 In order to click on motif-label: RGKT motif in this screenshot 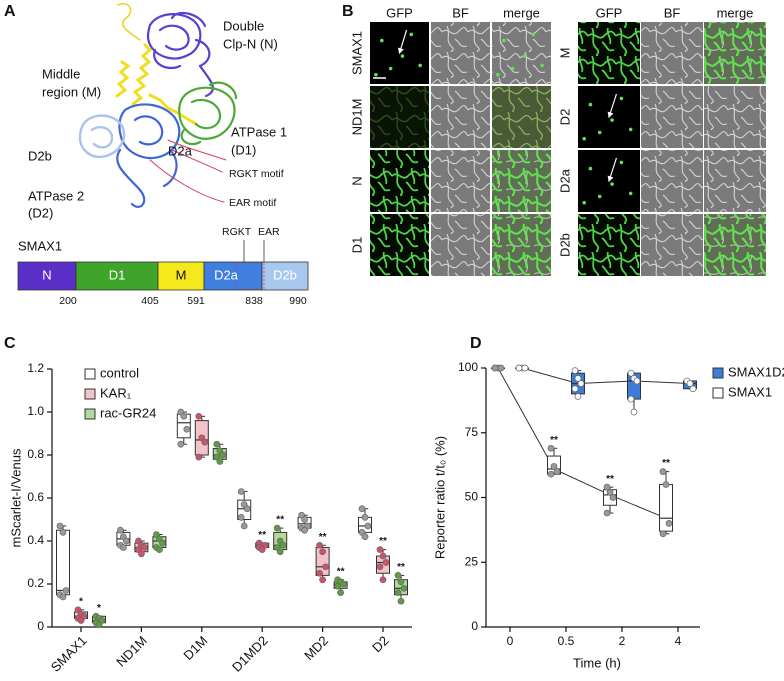, I will do `click(256, 174)`.